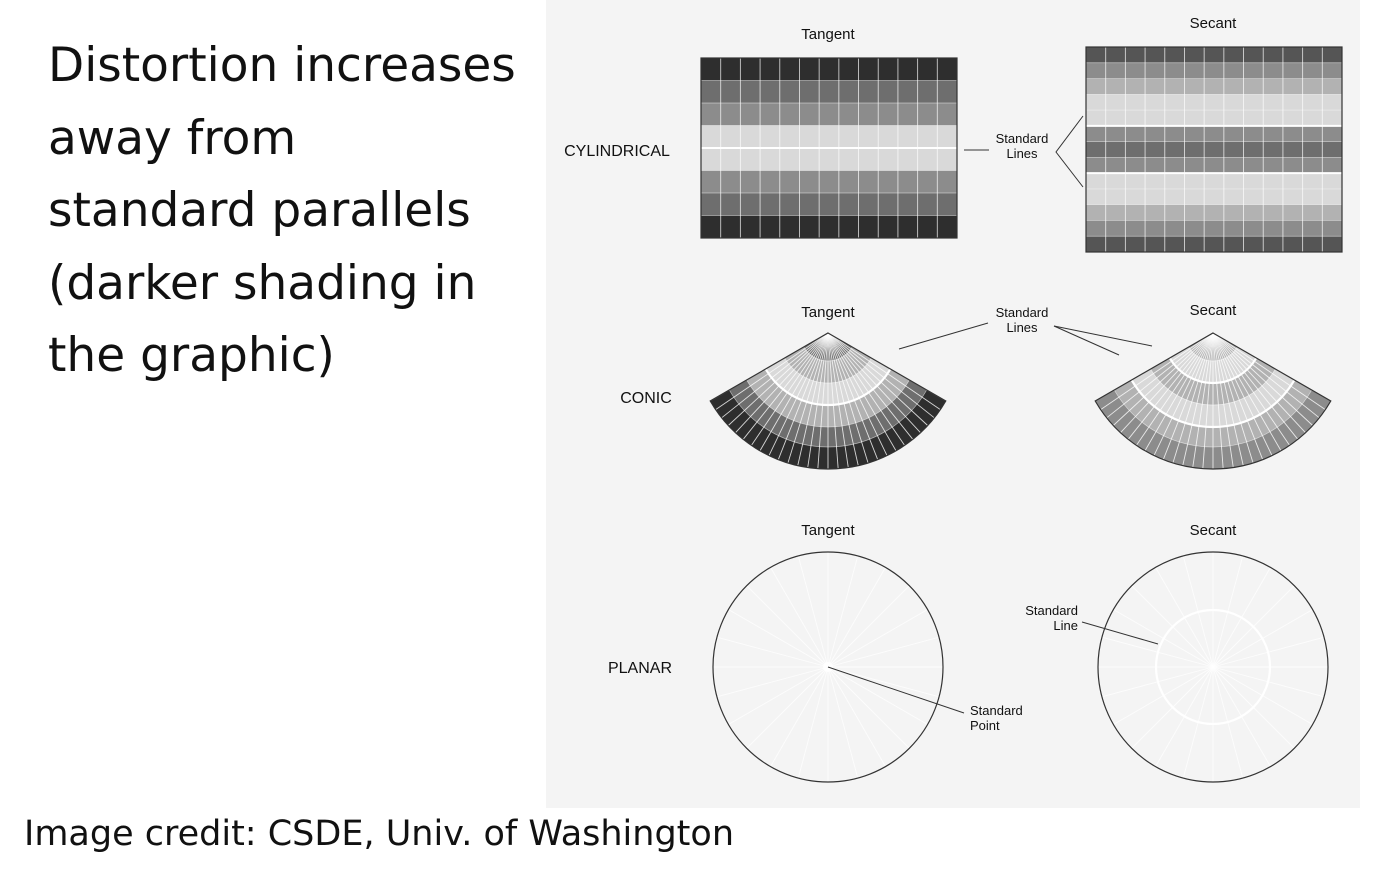 This screenshot has height=883, width=1383. I want to click on conic-standard-lines-label-2: Lines, so click(1022, 327).